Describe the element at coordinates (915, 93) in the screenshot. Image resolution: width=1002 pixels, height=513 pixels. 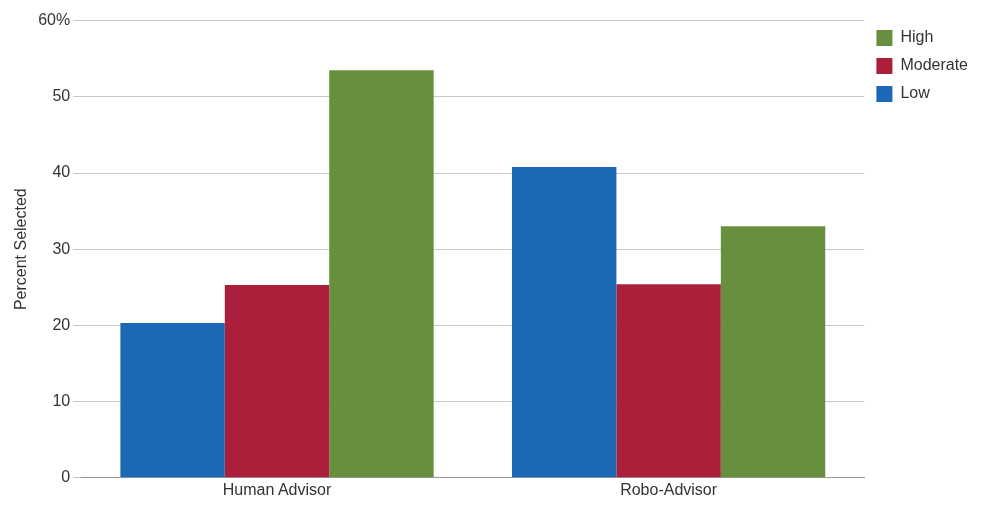
I see `legend-label: Low` at that location.